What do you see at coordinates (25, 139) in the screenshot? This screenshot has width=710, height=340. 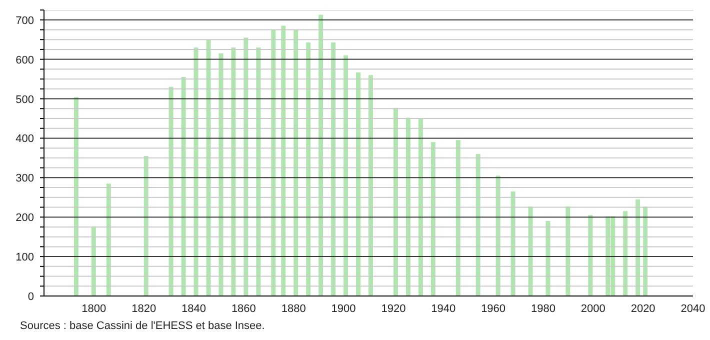 I see `y-tick-label: 400` at bounding box center [25, 139].